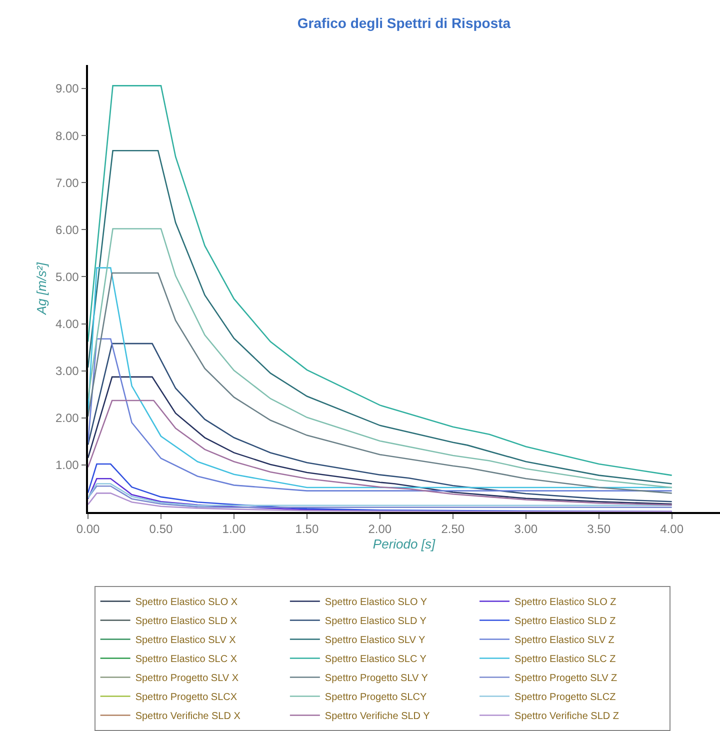 This screenshot has width=720, height=731. What do you see at coordinates (67, 229) in the screenshot?
I see `y-tick-label: 6.00` at bounding box center [67, 229].